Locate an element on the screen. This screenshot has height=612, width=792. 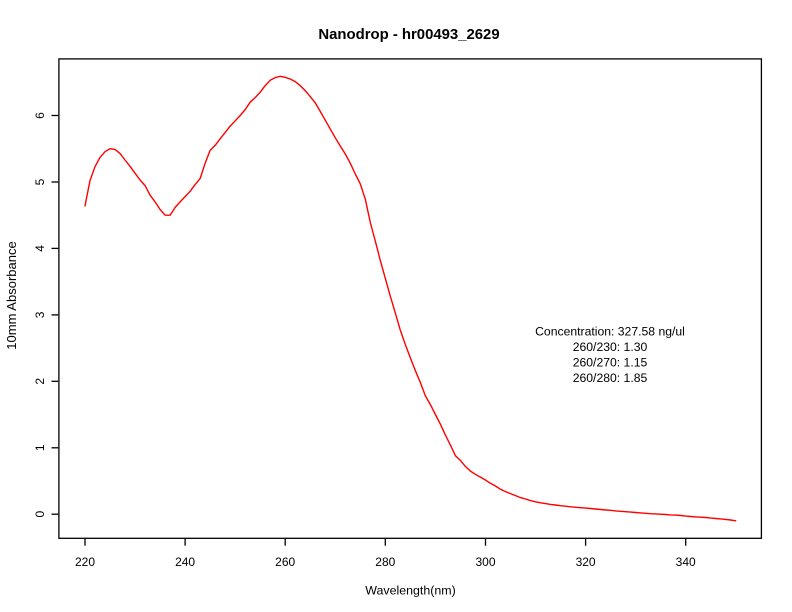
svg-text: 4 is located at coordinates (40, 248).